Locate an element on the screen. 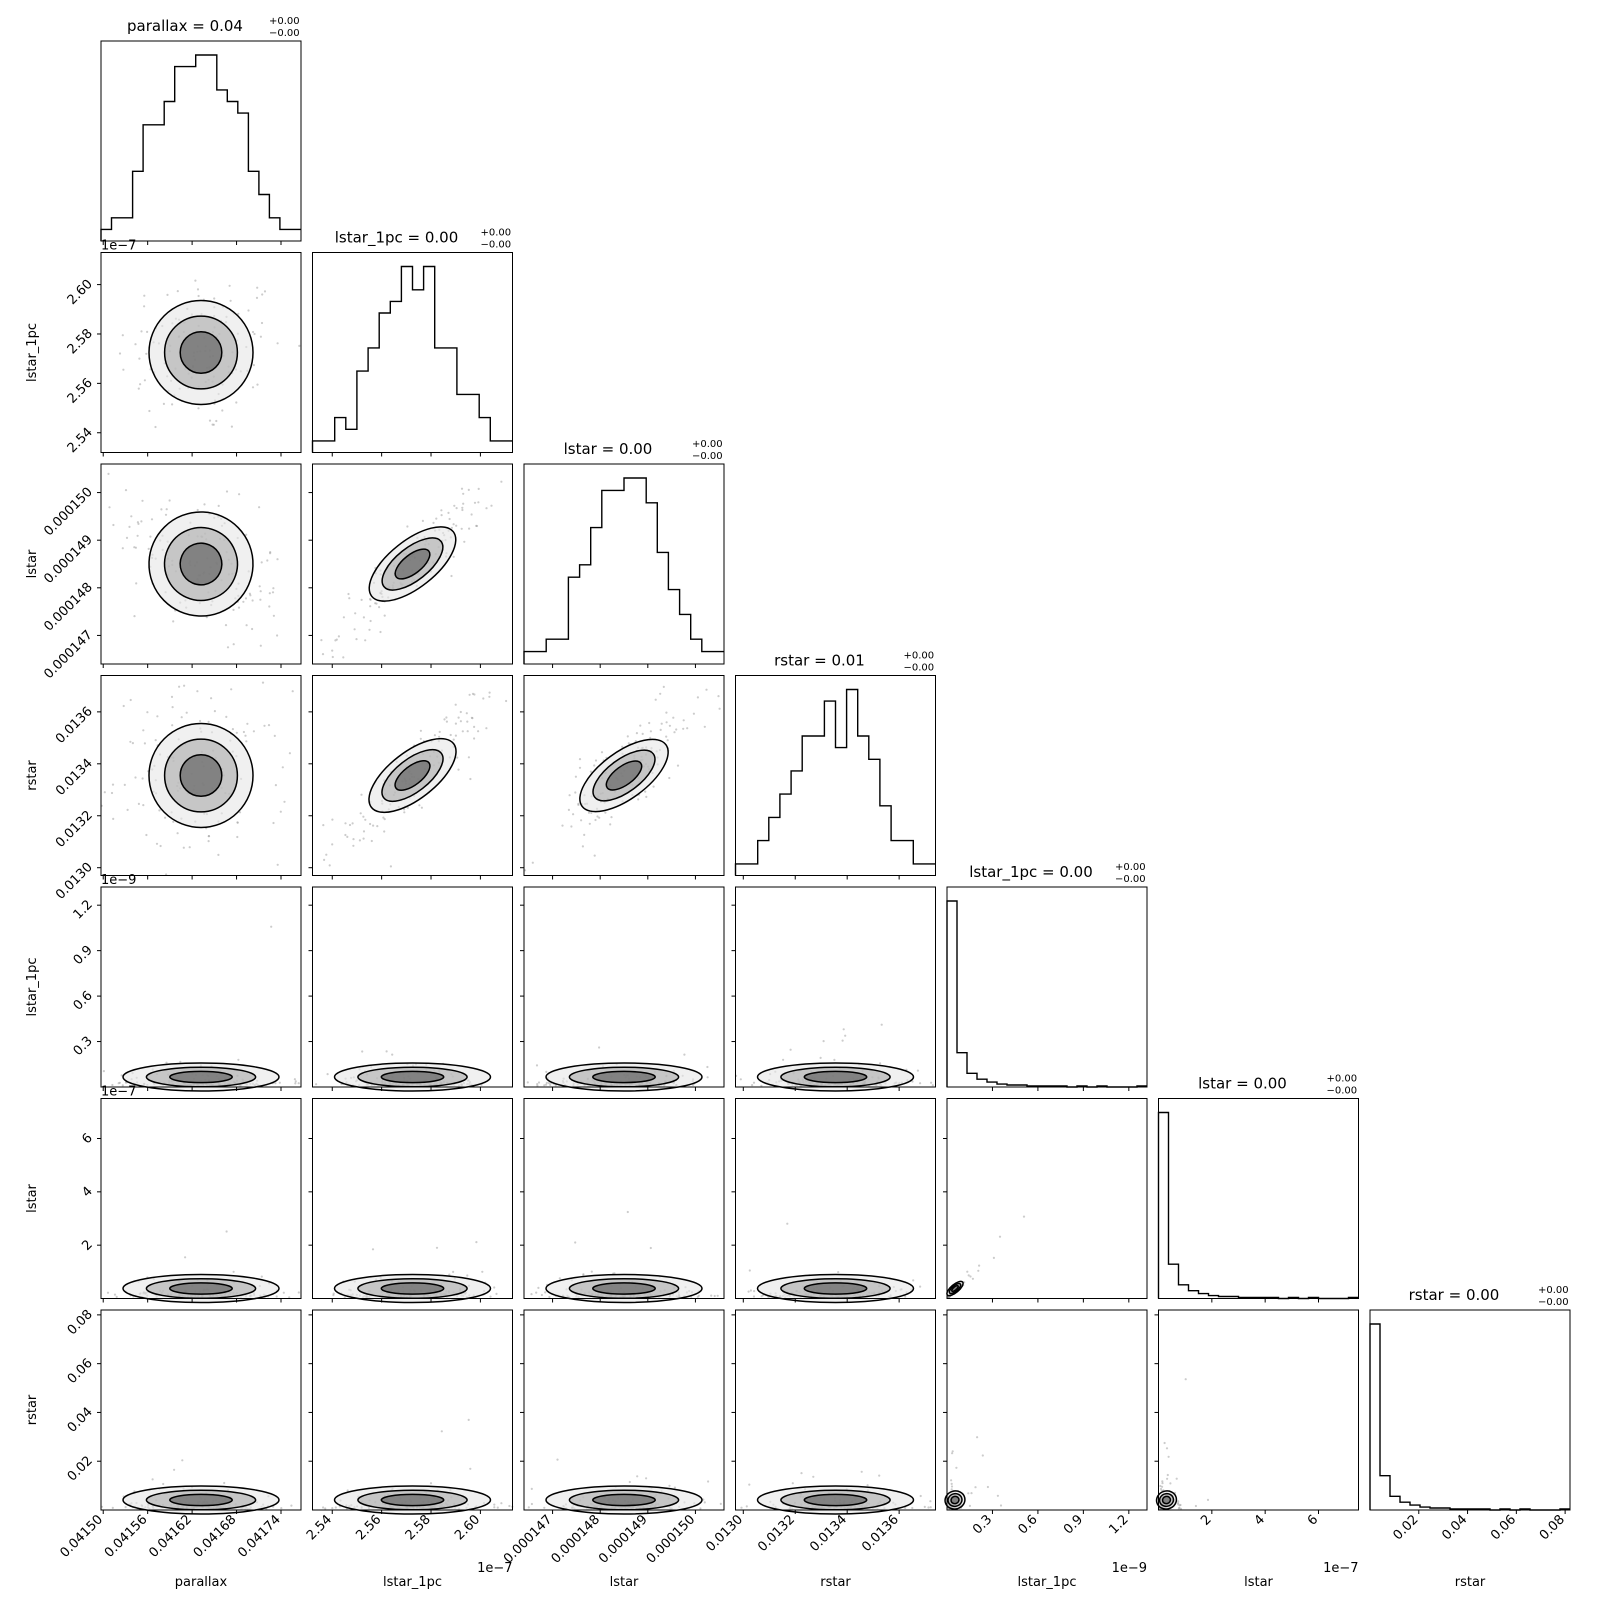  y-tick-label: 0.000148 is located at coordinates (68, 607).